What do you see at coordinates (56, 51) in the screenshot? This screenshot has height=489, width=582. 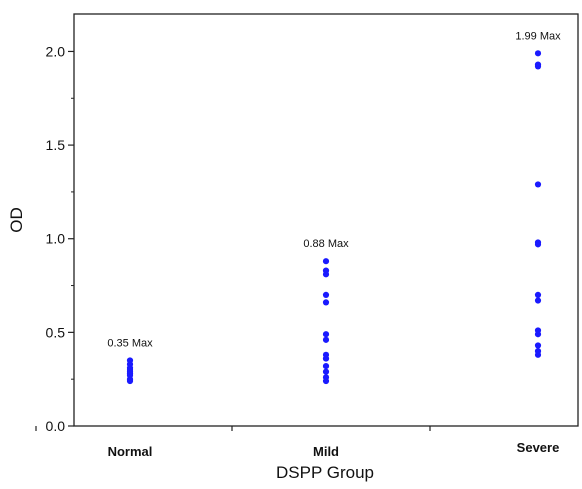 I see `y-tick-label: 2.0` at bounding box center [56, 51].